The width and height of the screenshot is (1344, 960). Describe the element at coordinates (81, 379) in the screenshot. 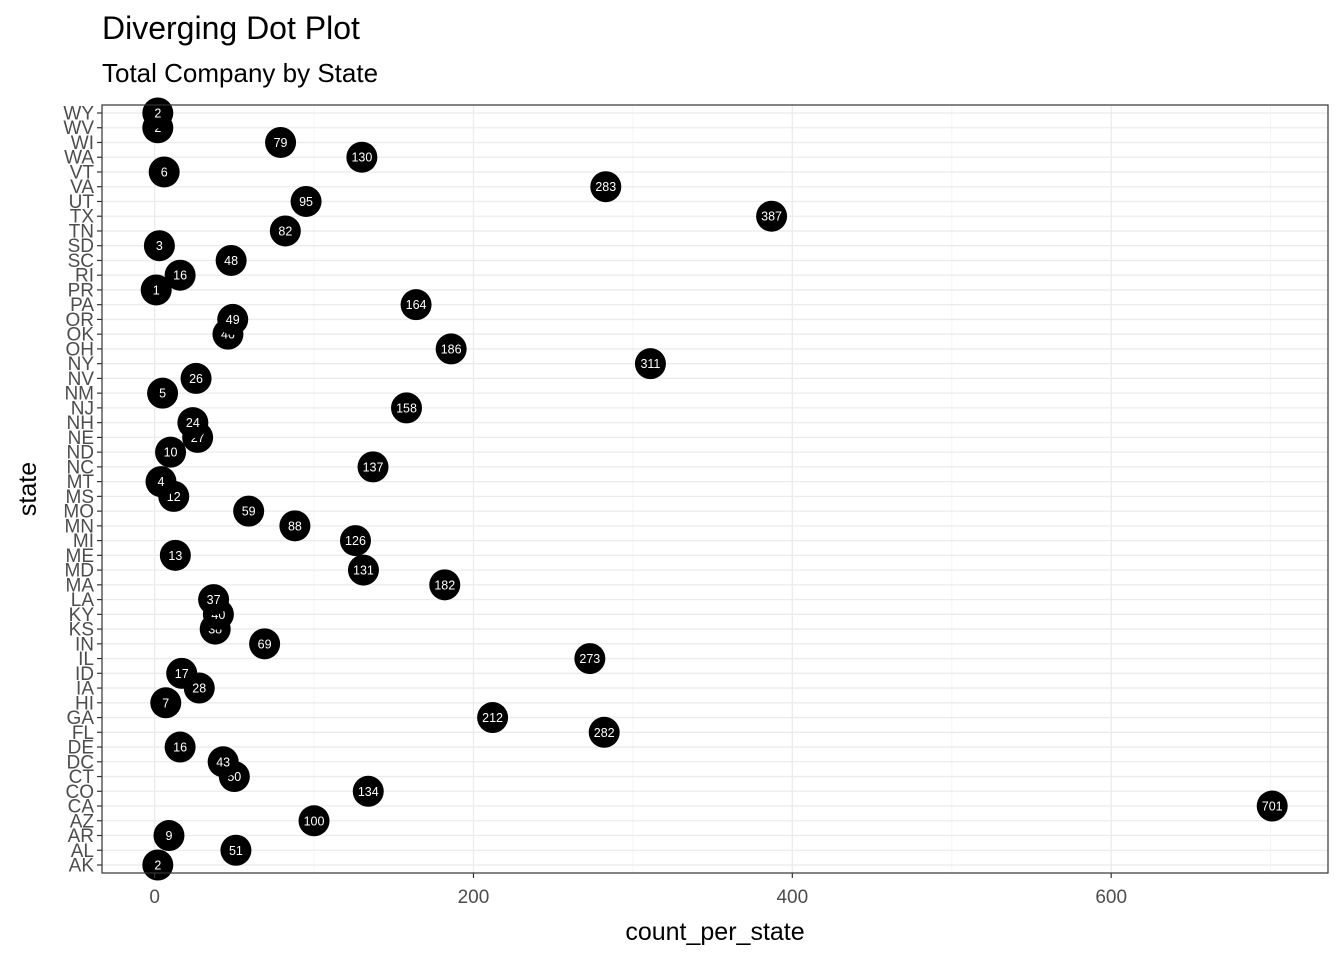

I see `y-tick-label: NV` at that location.